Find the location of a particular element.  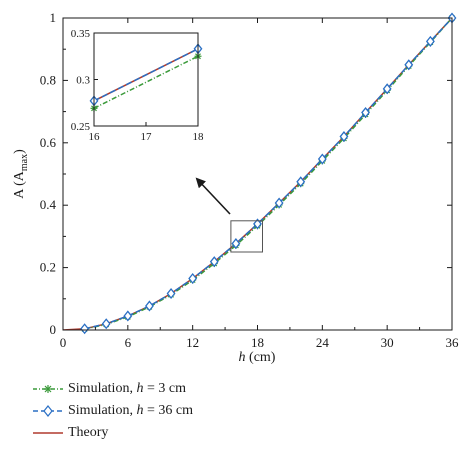

inset-background is located at coordinates (146, 79).